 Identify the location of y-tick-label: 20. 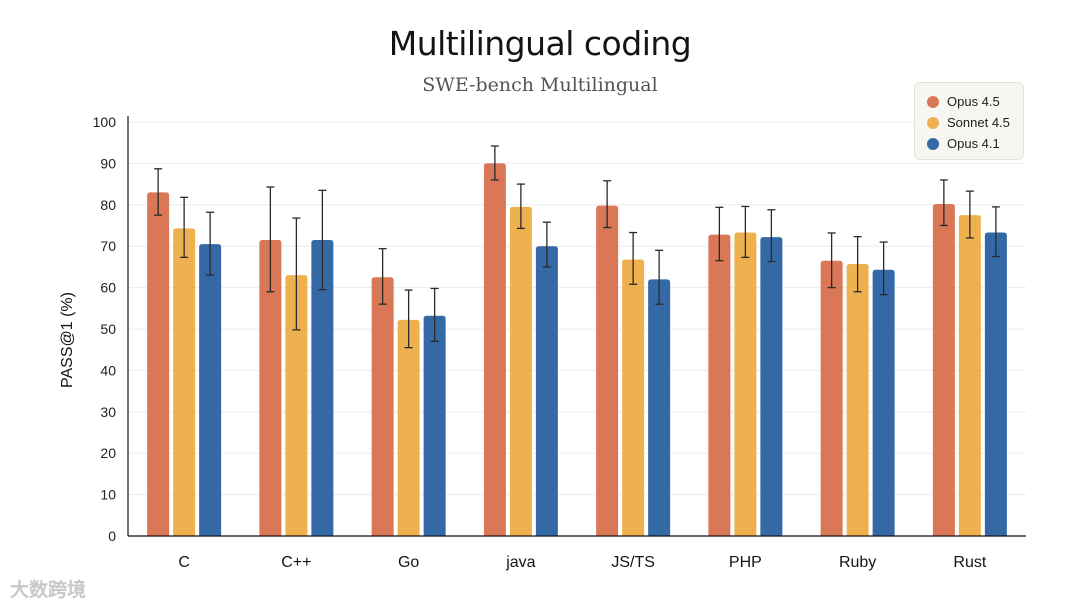
(108, 453).